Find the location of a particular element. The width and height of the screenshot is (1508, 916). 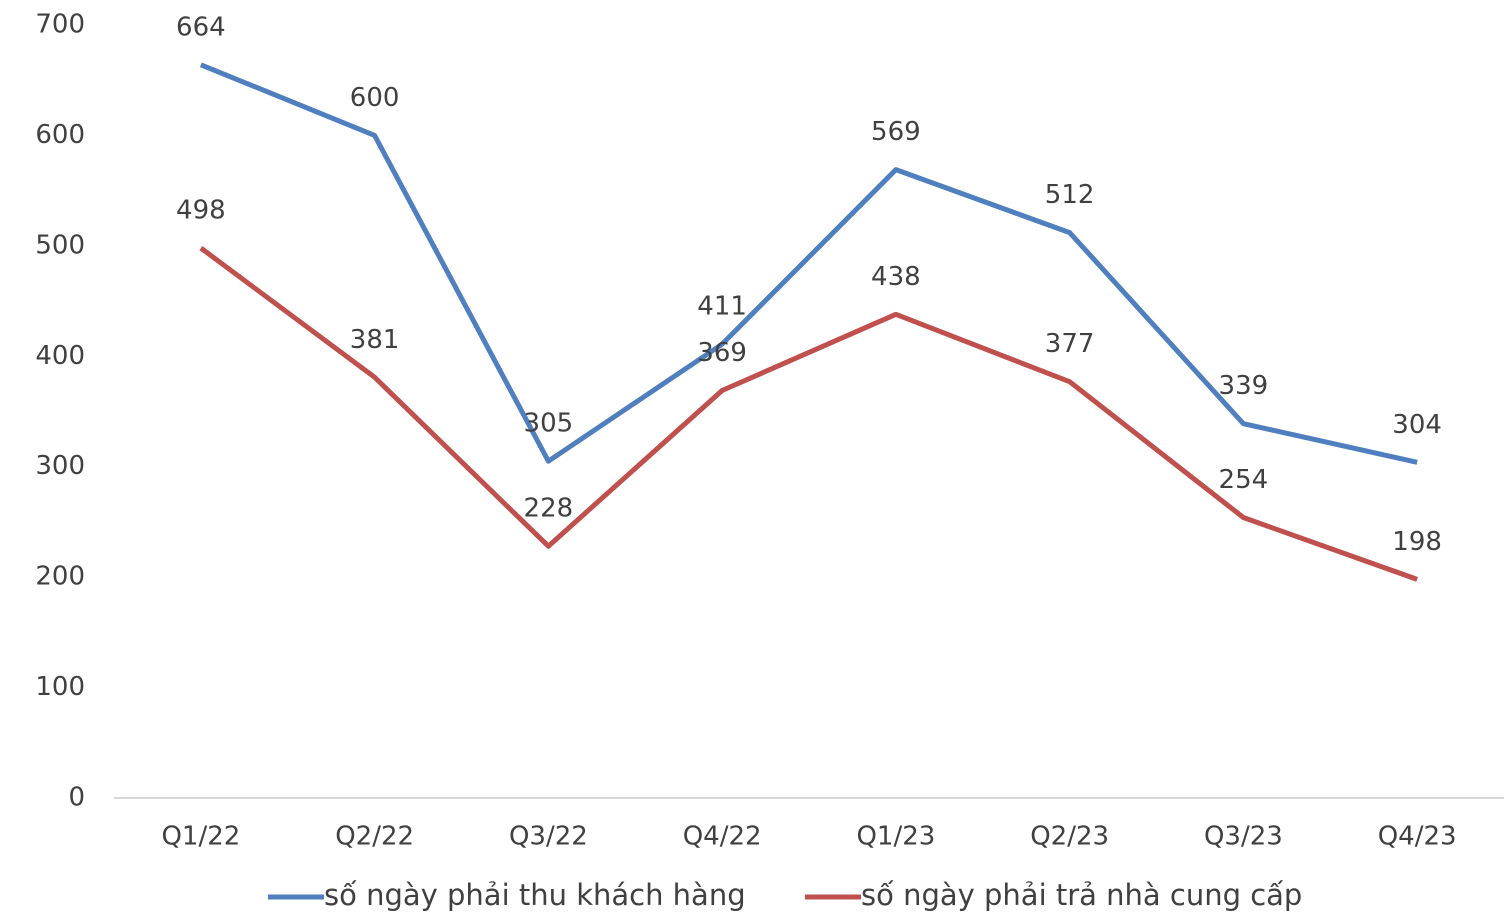

x-tick-label: Q3/23 is located at coordinates (1243, 837).